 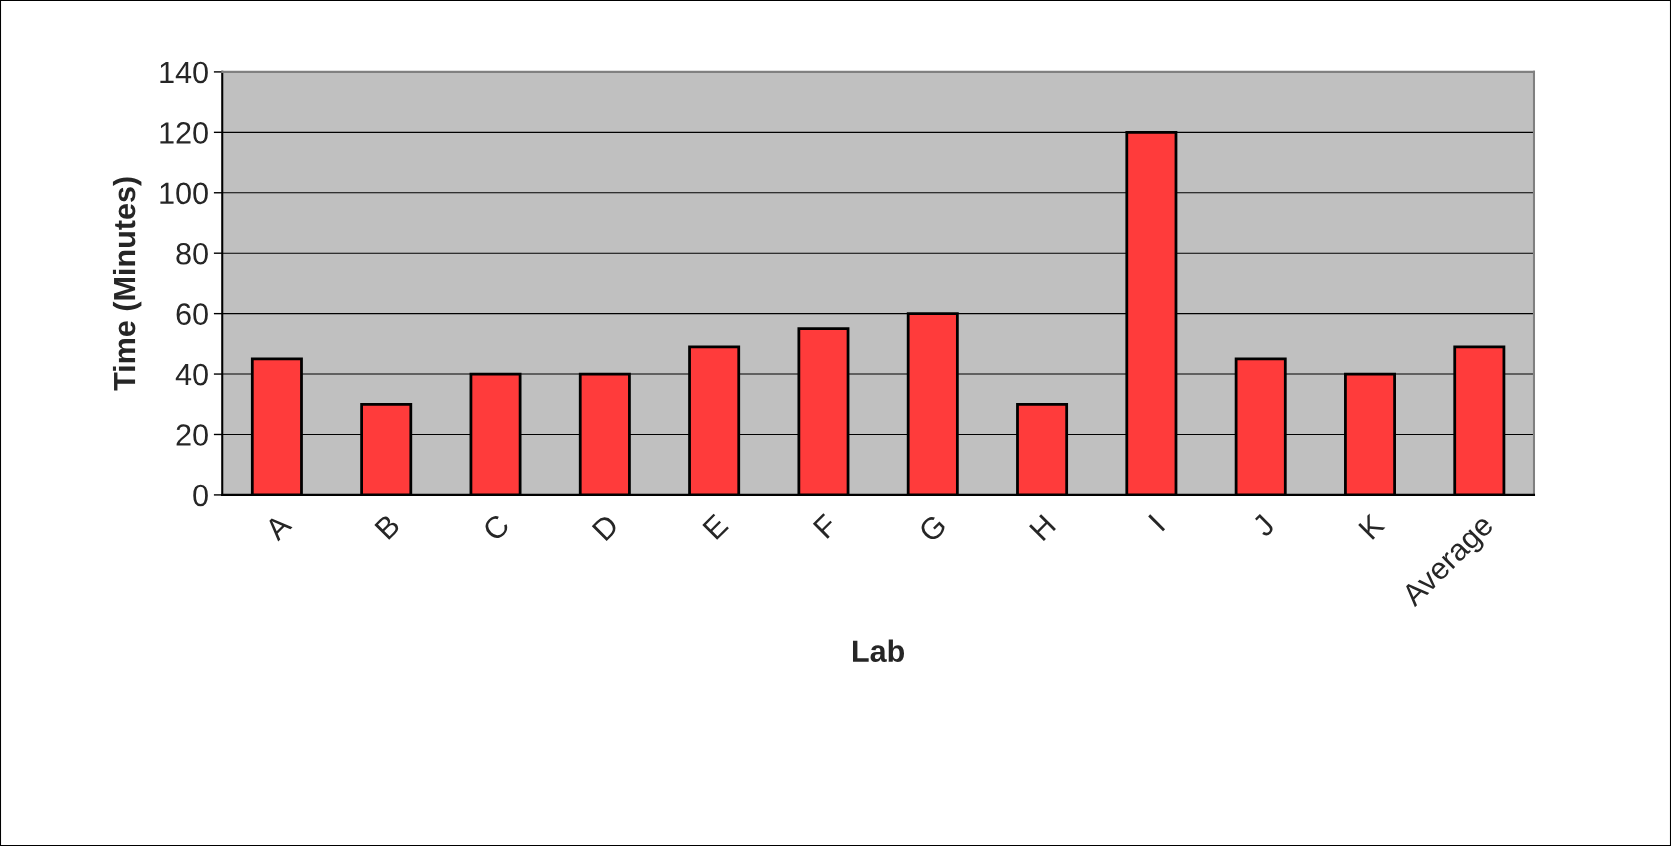 What do you see at coordinates (200, 495) in the screenshot?
I see `y-tick-label: 0` at bounding box center [200, 495].